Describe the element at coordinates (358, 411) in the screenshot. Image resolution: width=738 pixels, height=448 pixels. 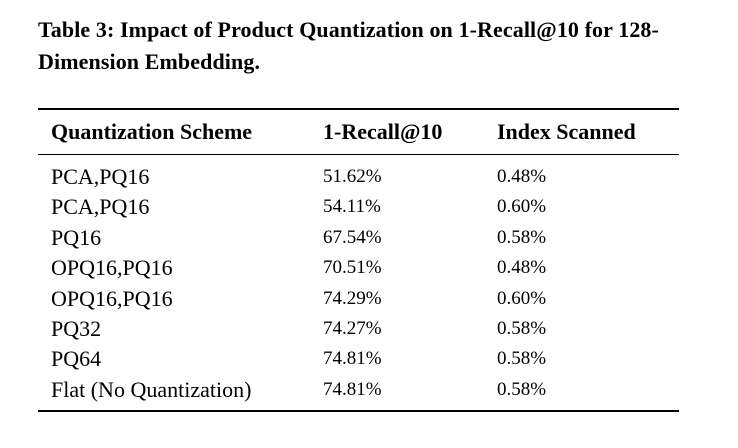
I see `table-bottom-rule` at that location.